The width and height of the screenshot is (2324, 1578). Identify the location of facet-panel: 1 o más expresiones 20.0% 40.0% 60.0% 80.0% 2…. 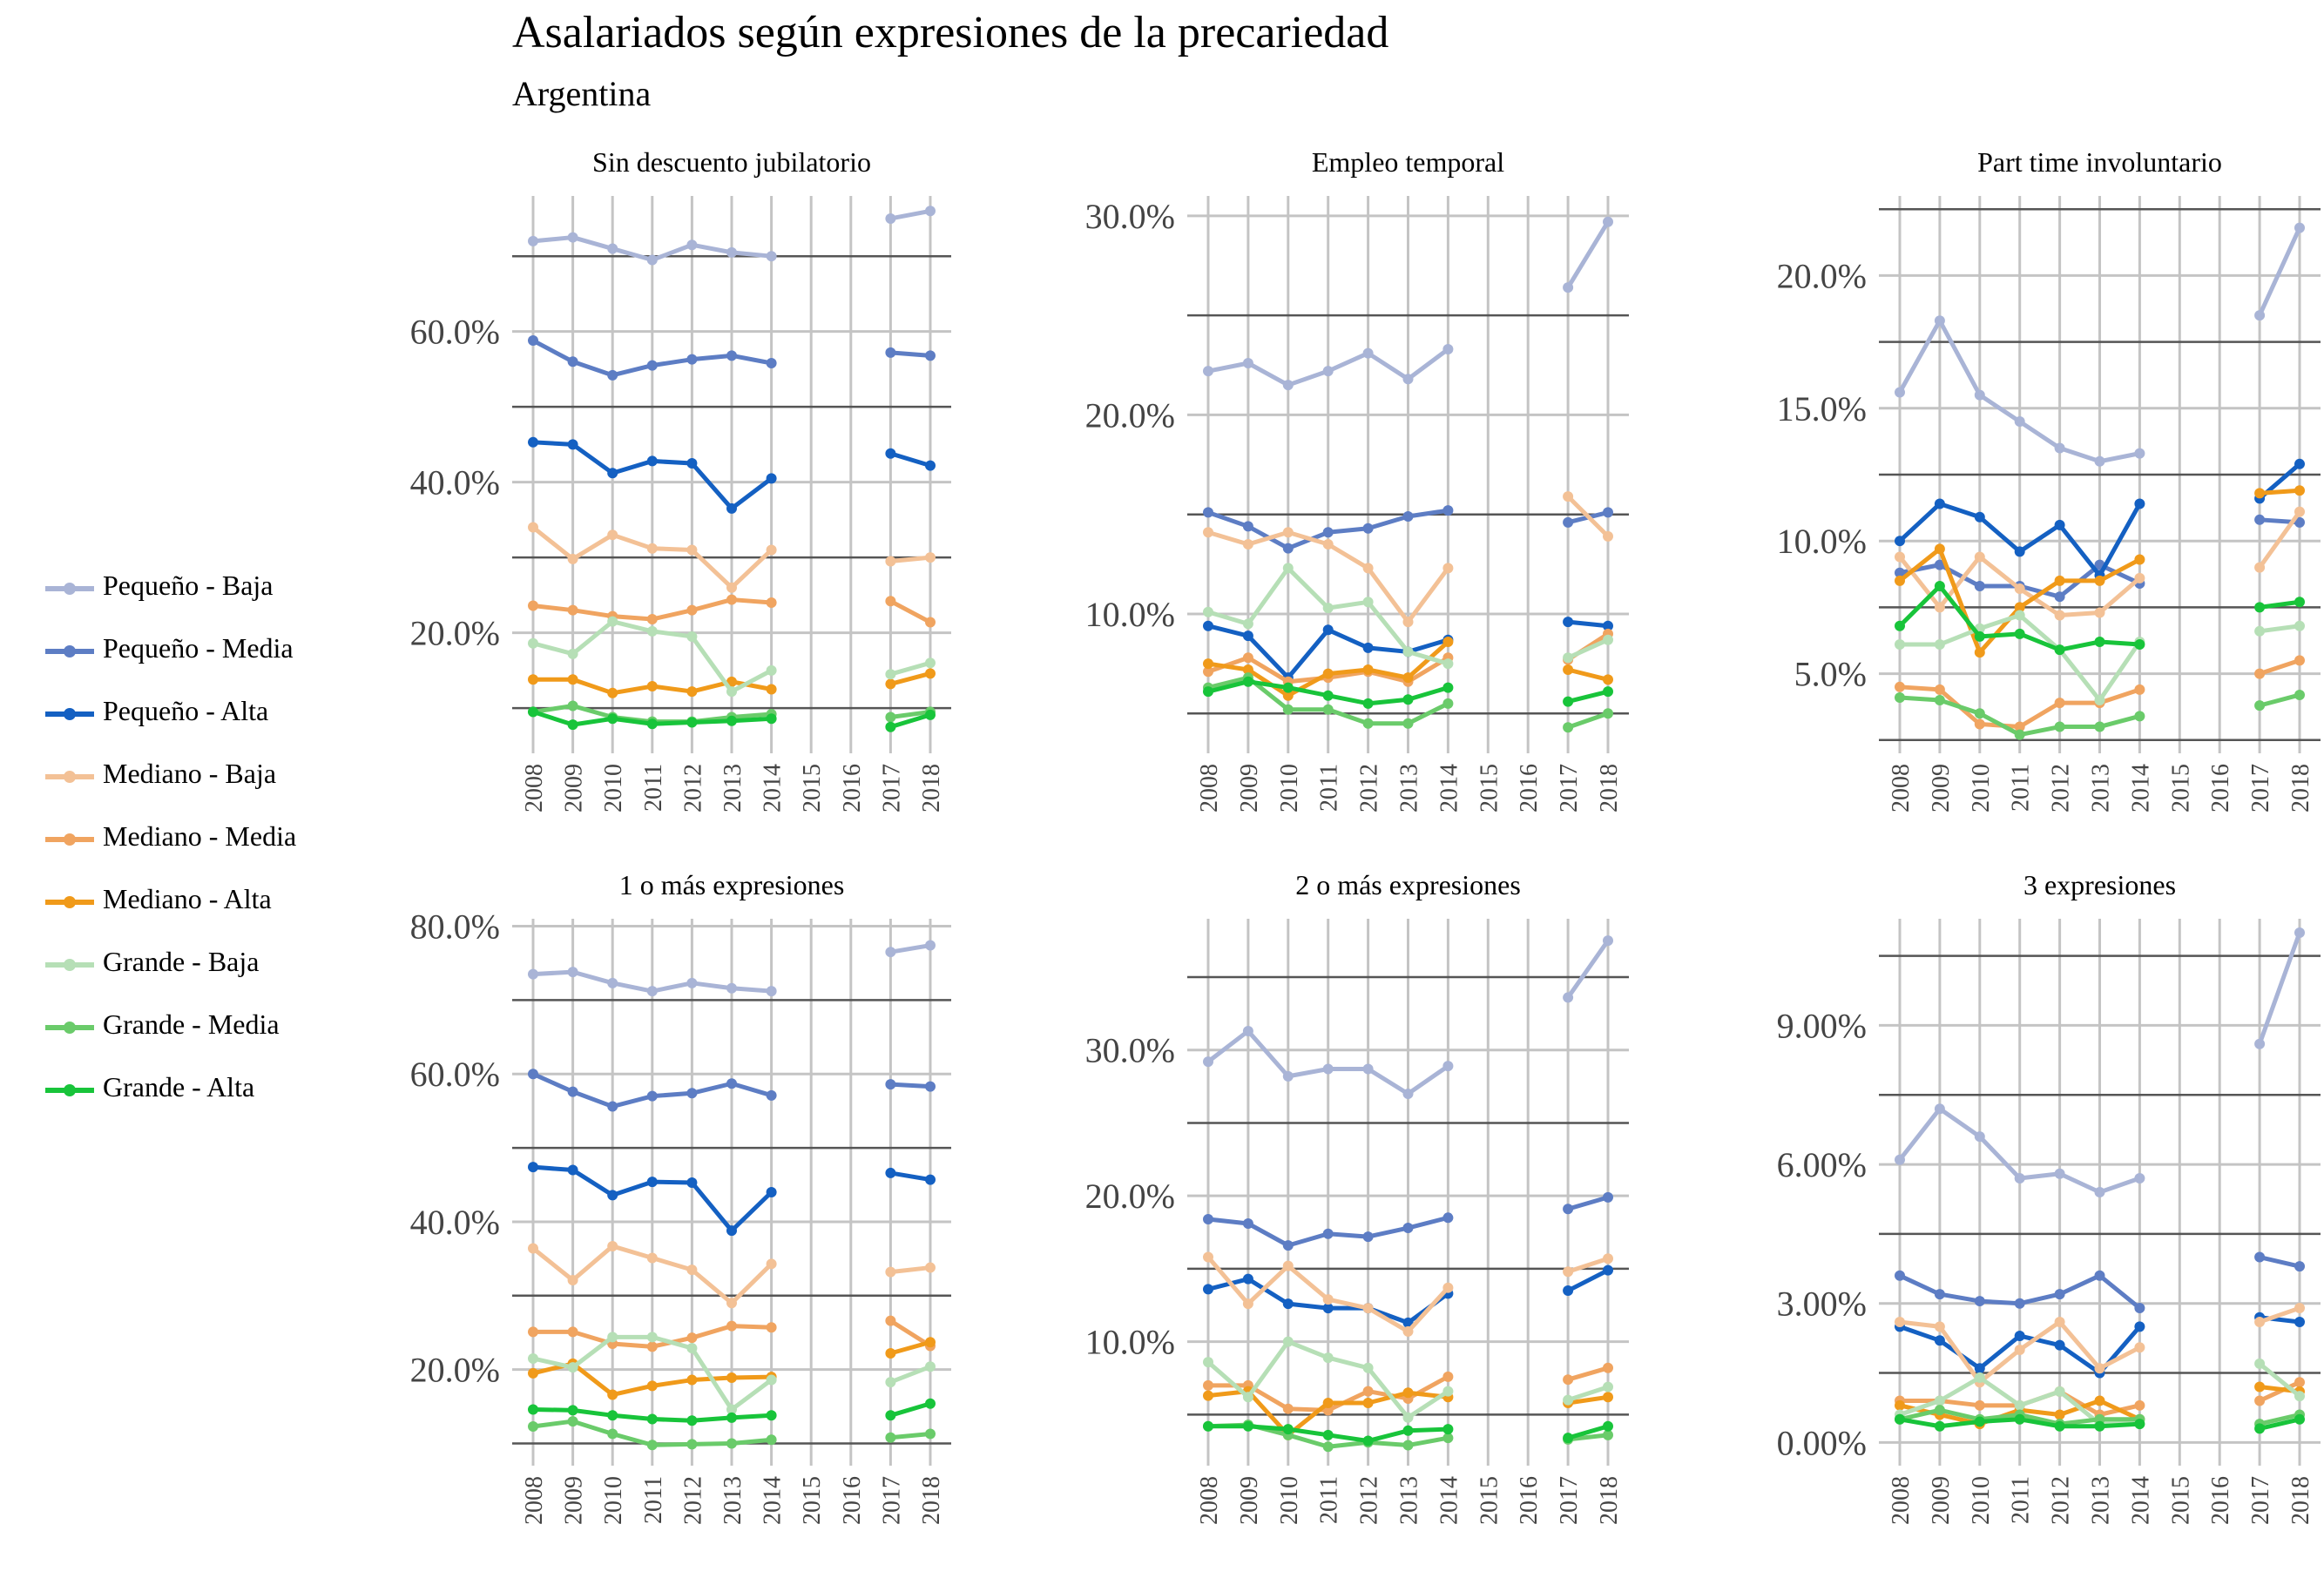
(680, 1197).